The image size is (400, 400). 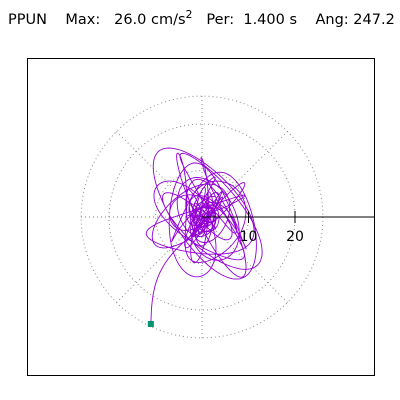 What do you see at coordinates (249, 237) in the screenshot?
I see `radial-tick-label-10: 10` at bounding box center [249, 237].